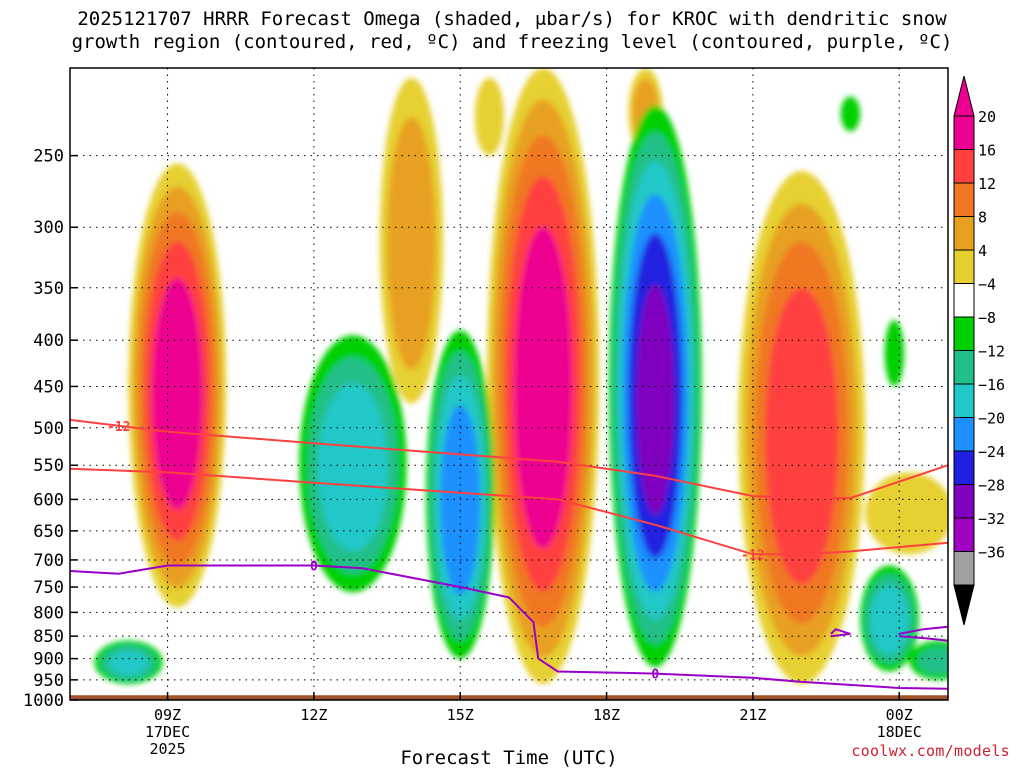 The image size is (1024, 768). What do you see at coordinates (48, 157) in the screenshot?
I see `y-tick-label-250: 250` at bounding box center [48, 157].